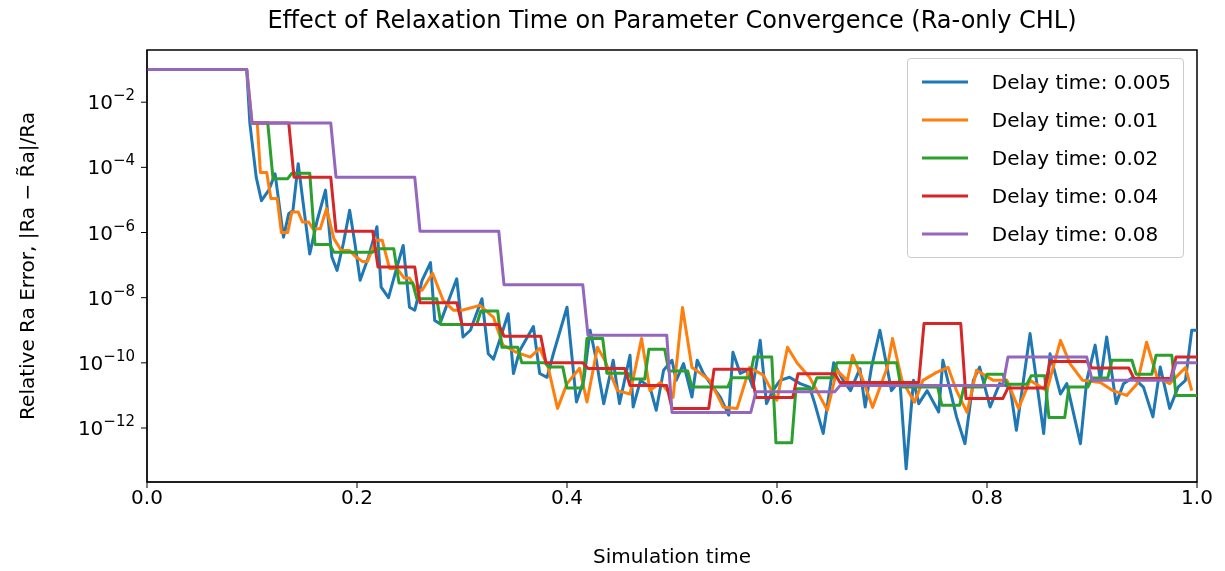 The height and width of the screenshot is (571, 1225). I want to click on y-tick-label: 10$^{−4}$, so click(111, 165).